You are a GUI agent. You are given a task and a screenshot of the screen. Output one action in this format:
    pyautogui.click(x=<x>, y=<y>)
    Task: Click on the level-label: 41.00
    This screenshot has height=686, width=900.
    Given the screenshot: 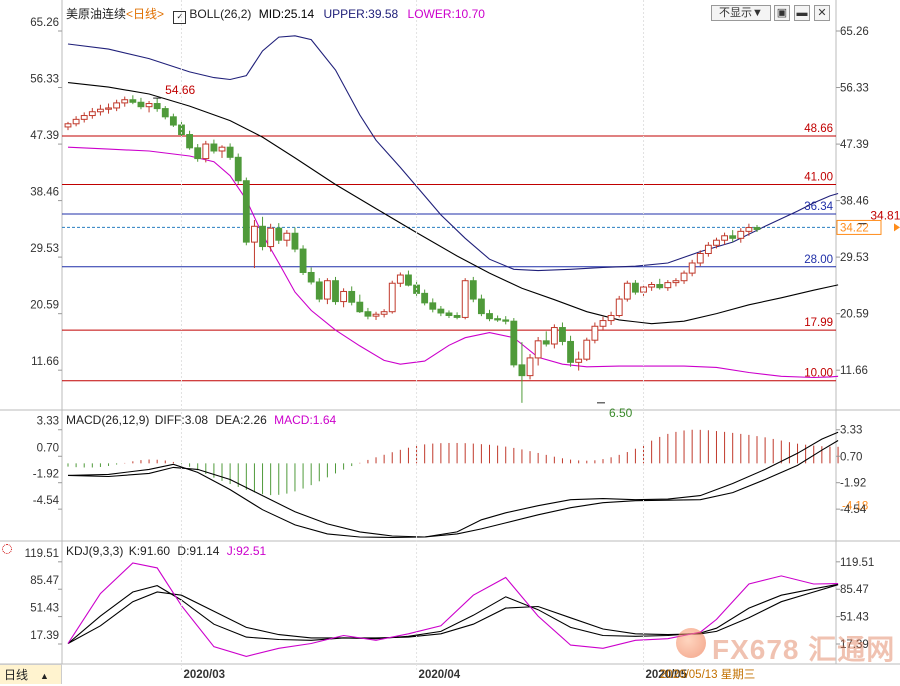 What is the action you would take?
    pyautogui.click(x=818, y=178)
    